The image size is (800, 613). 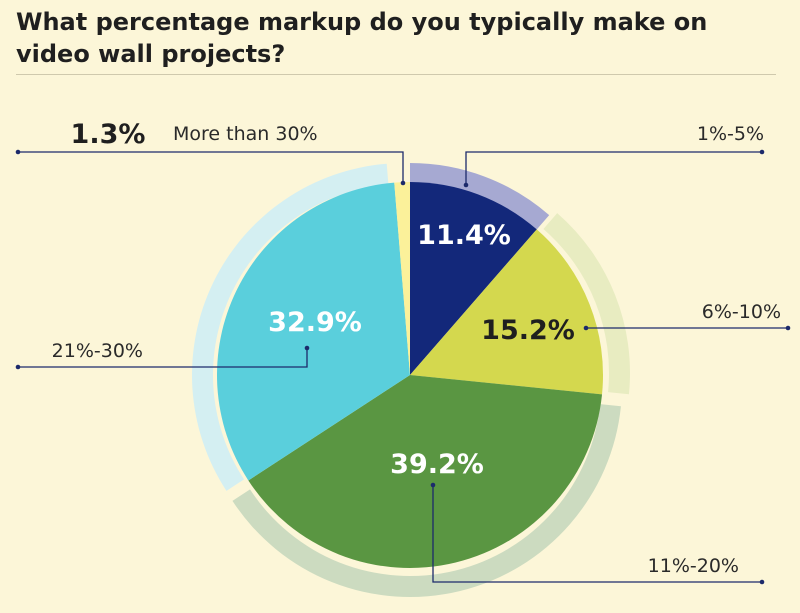 What do you see at coordinates (307, 348) in the screenshot?
I see `leader-dot-21pct-30pct-end` at bounding box center [307, 348].